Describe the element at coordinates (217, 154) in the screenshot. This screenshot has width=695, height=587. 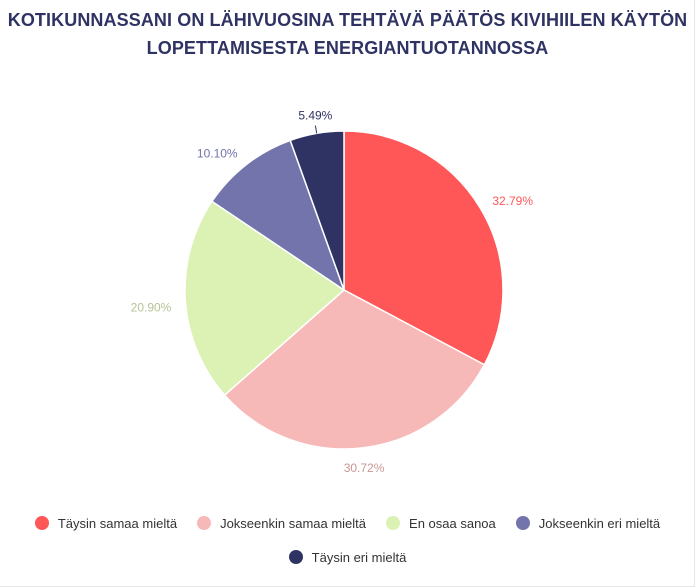
I see `slice-label-jokseenkin-eri-mielta: 10.10%` at that location.